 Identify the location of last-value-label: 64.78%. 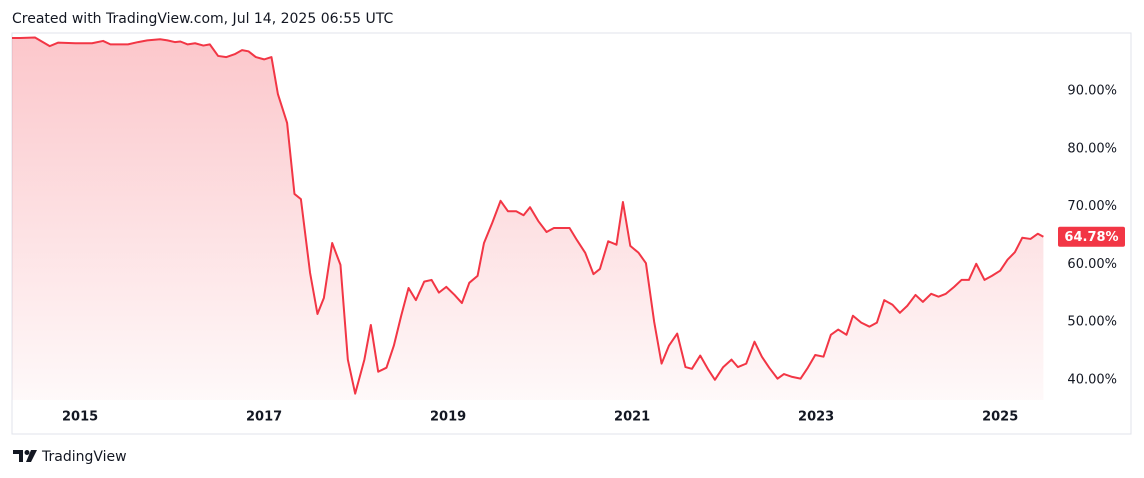
(1091, 237).